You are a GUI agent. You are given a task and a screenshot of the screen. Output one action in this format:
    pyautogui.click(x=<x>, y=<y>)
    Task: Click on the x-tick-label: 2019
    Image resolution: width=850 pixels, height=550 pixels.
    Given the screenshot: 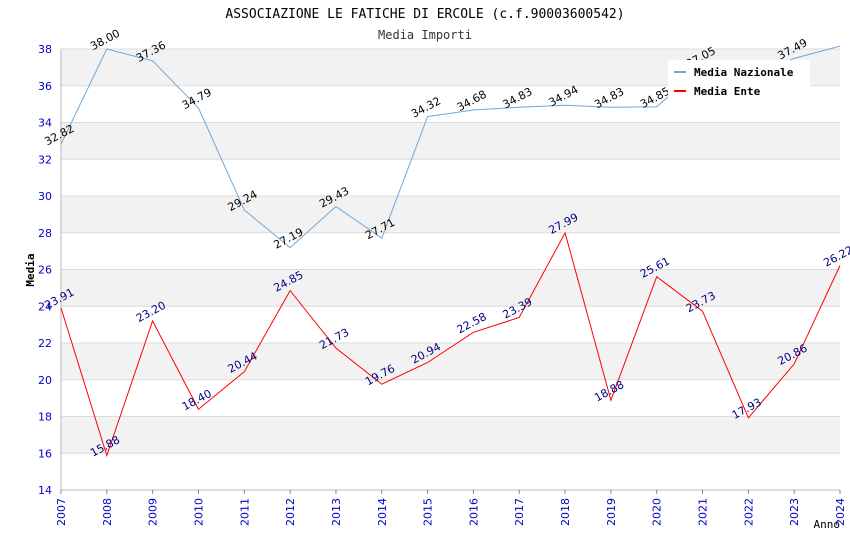 What is the action you would take?
    pyautogui.click(x=611, y=512)
    